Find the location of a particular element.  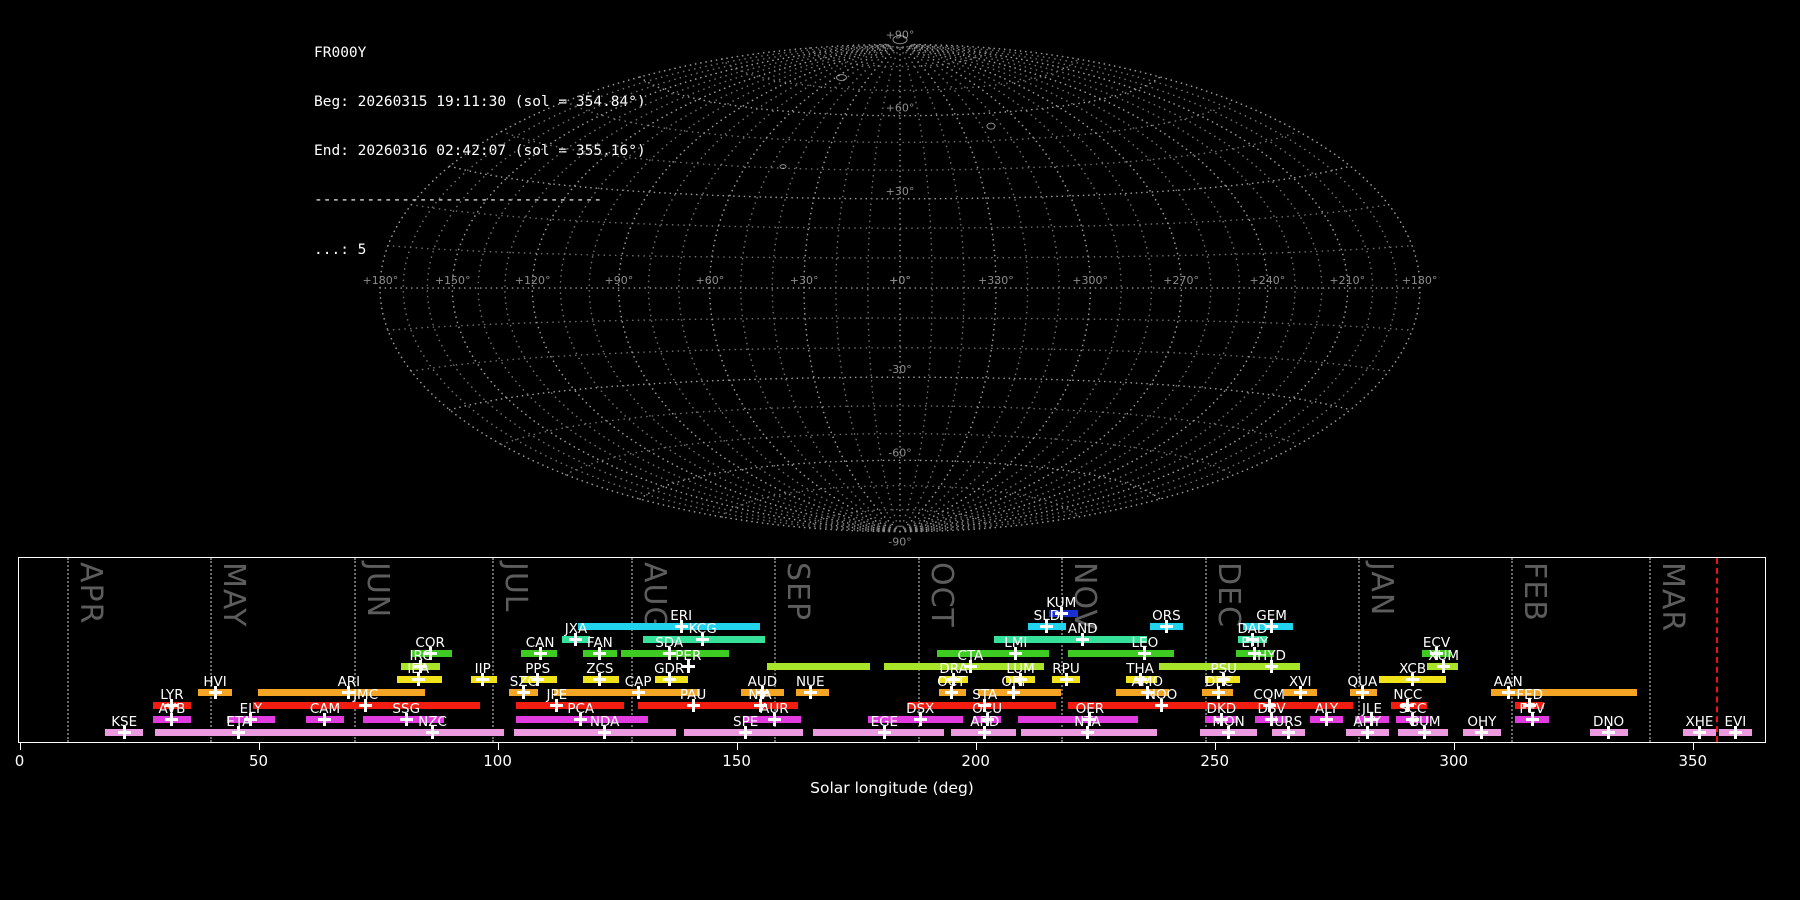

shower-code-label: AMO is located at coordinates (1147, 682).